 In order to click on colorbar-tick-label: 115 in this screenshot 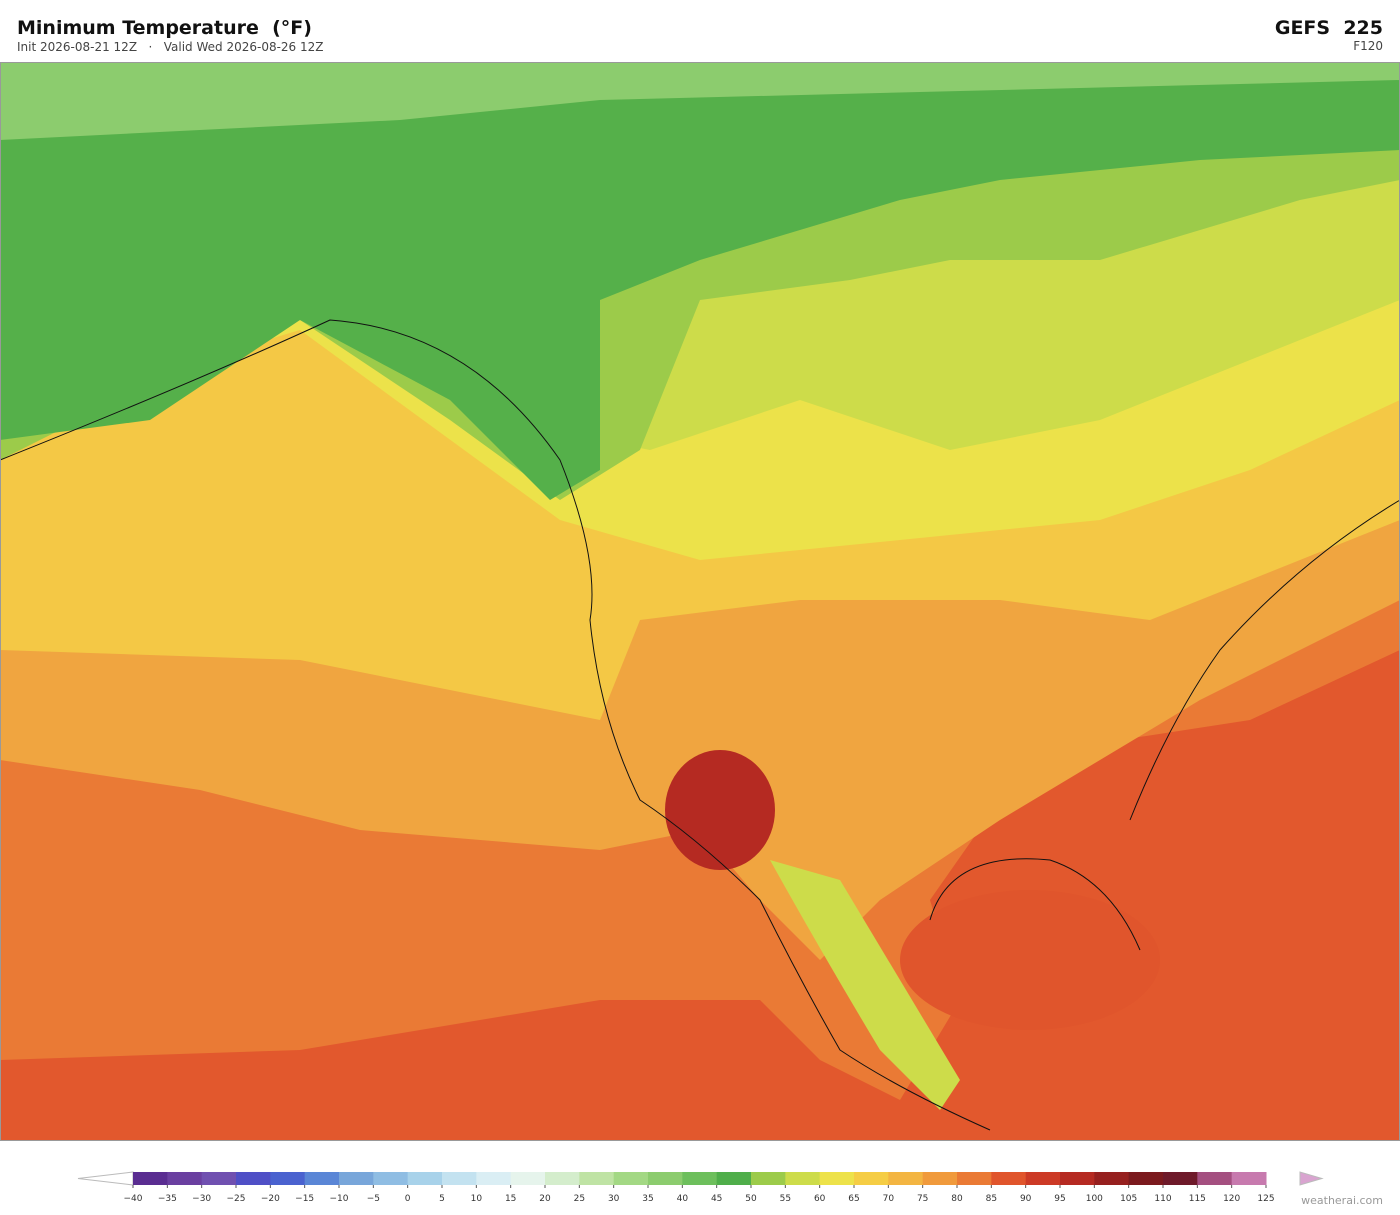, I will do `click(1197, 1199)`.